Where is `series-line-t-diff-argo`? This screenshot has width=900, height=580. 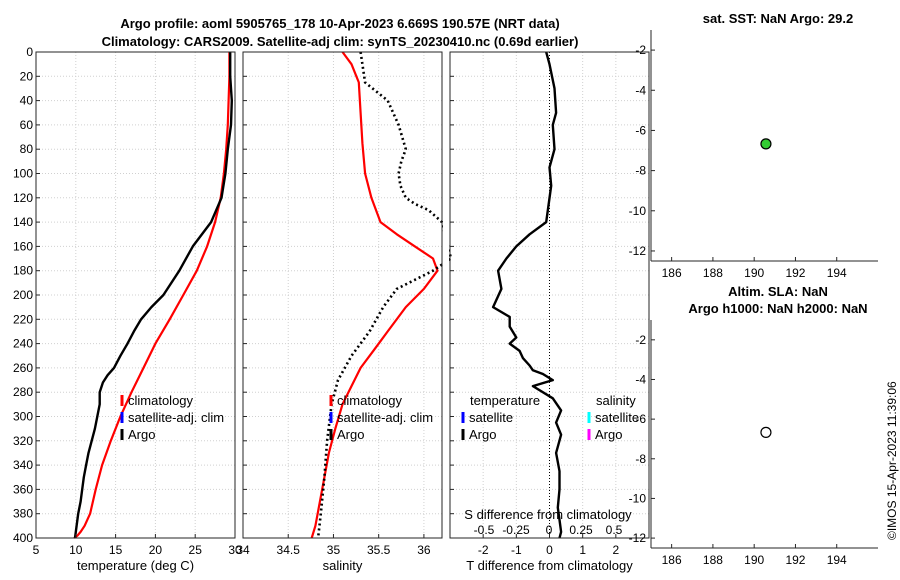
series-line-t-diff-argo is located at coordinates (527, 295).